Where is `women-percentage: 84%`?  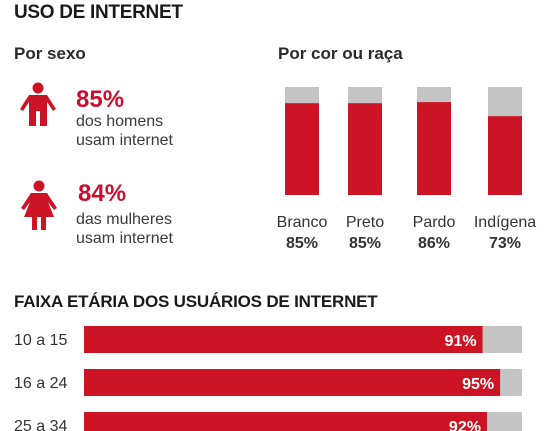 women-percentage: 84% is located at coordinates (102, 193).